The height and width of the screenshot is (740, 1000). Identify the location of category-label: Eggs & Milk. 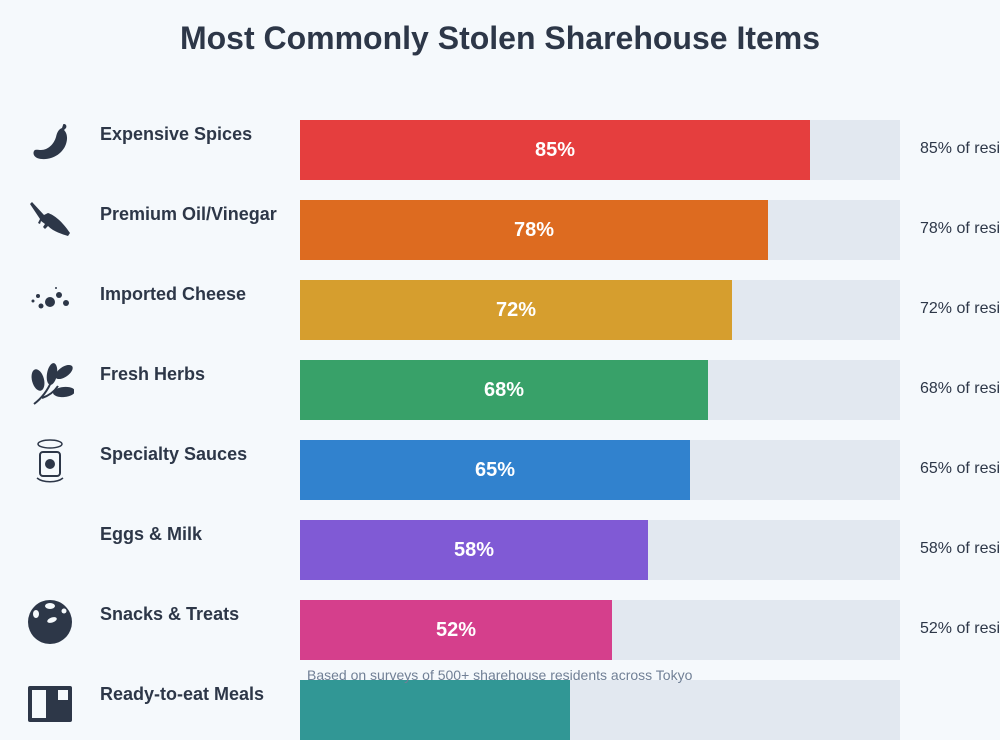
(151, 534).